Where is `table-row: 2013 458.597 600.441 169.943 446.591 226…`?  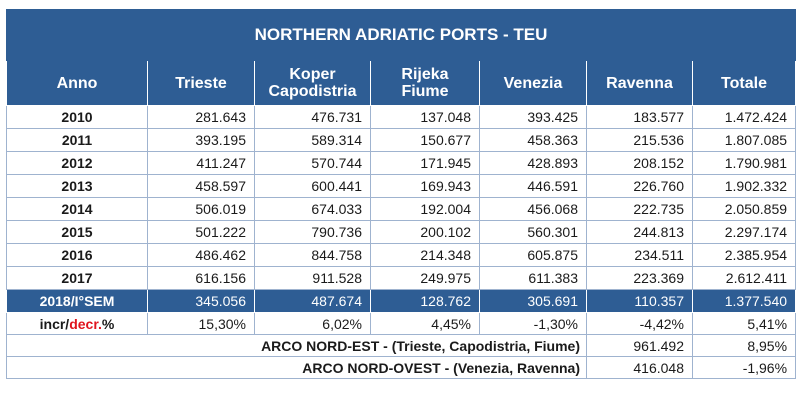 table-row: 2013 458.597 600.441 169.943 446.591 226… is located at coordinates (401, 186).